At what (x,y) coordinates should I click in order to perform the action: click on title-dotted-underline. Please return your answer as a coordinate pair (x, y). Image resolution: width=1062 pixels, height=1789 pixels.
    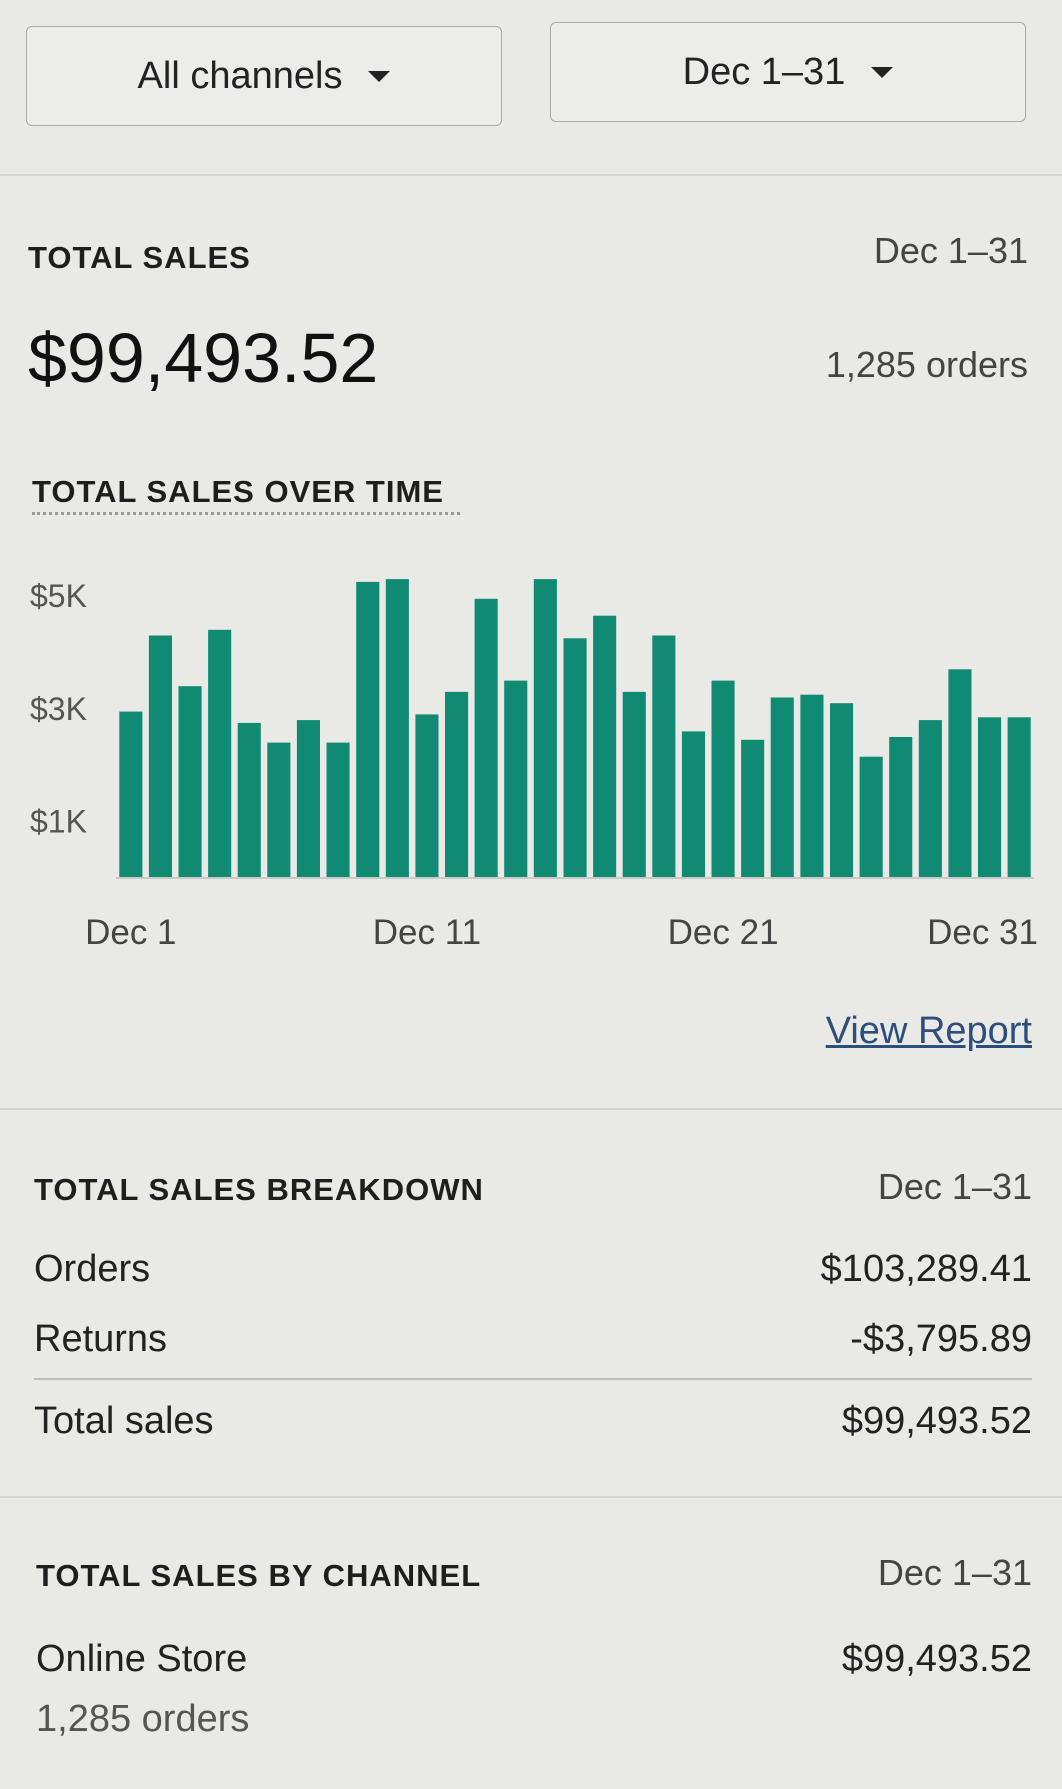
    Looking at the image, I should click on (246, 513).